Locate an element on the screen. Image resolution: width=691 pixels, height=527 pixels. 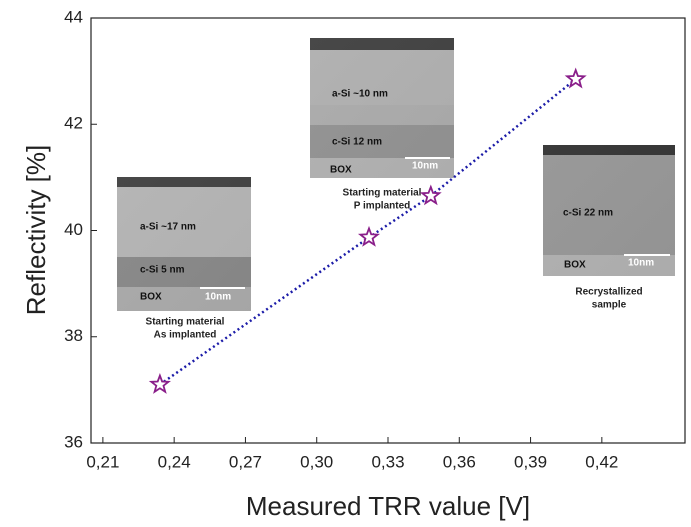
inset-label: a-Si ~10 nm is located at coordinates (360, 94).